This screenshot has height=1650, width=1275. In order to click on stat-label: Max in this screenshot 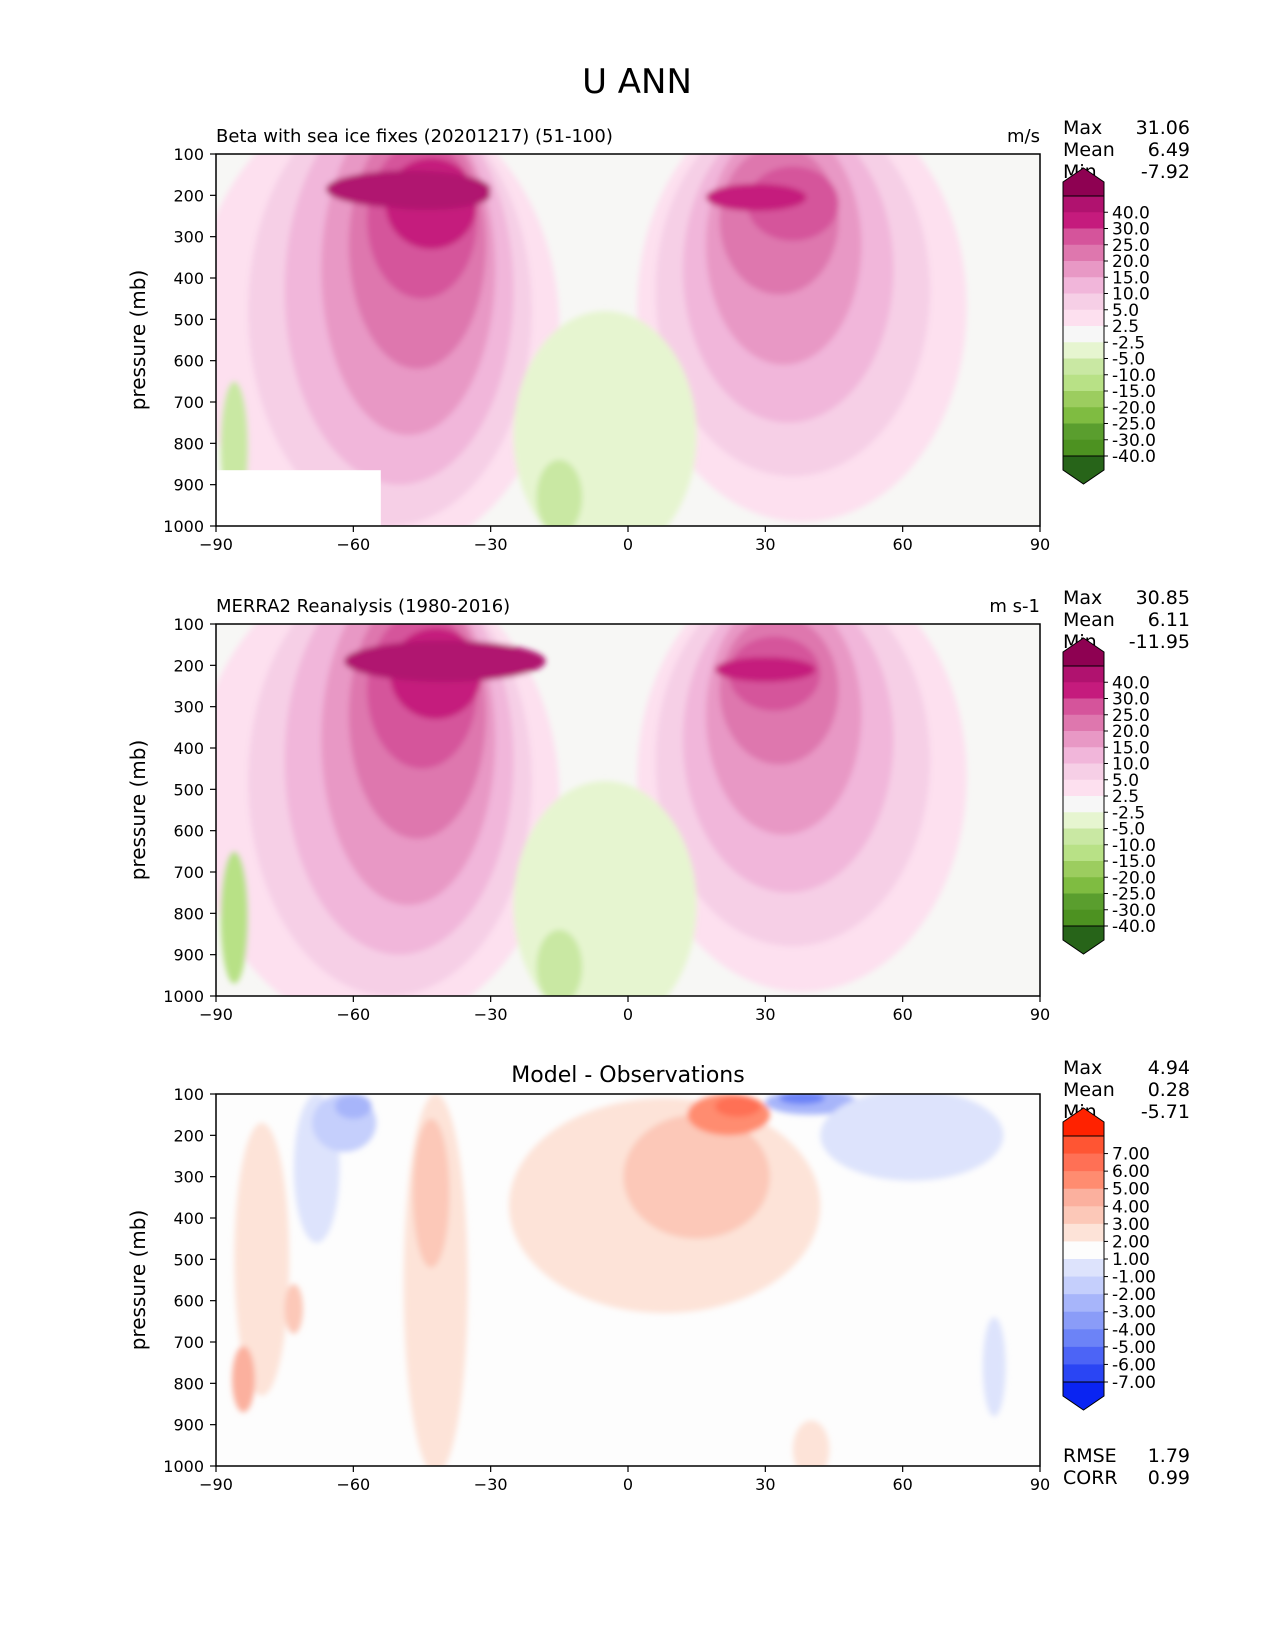, I will do `click(1082, 1068)`.